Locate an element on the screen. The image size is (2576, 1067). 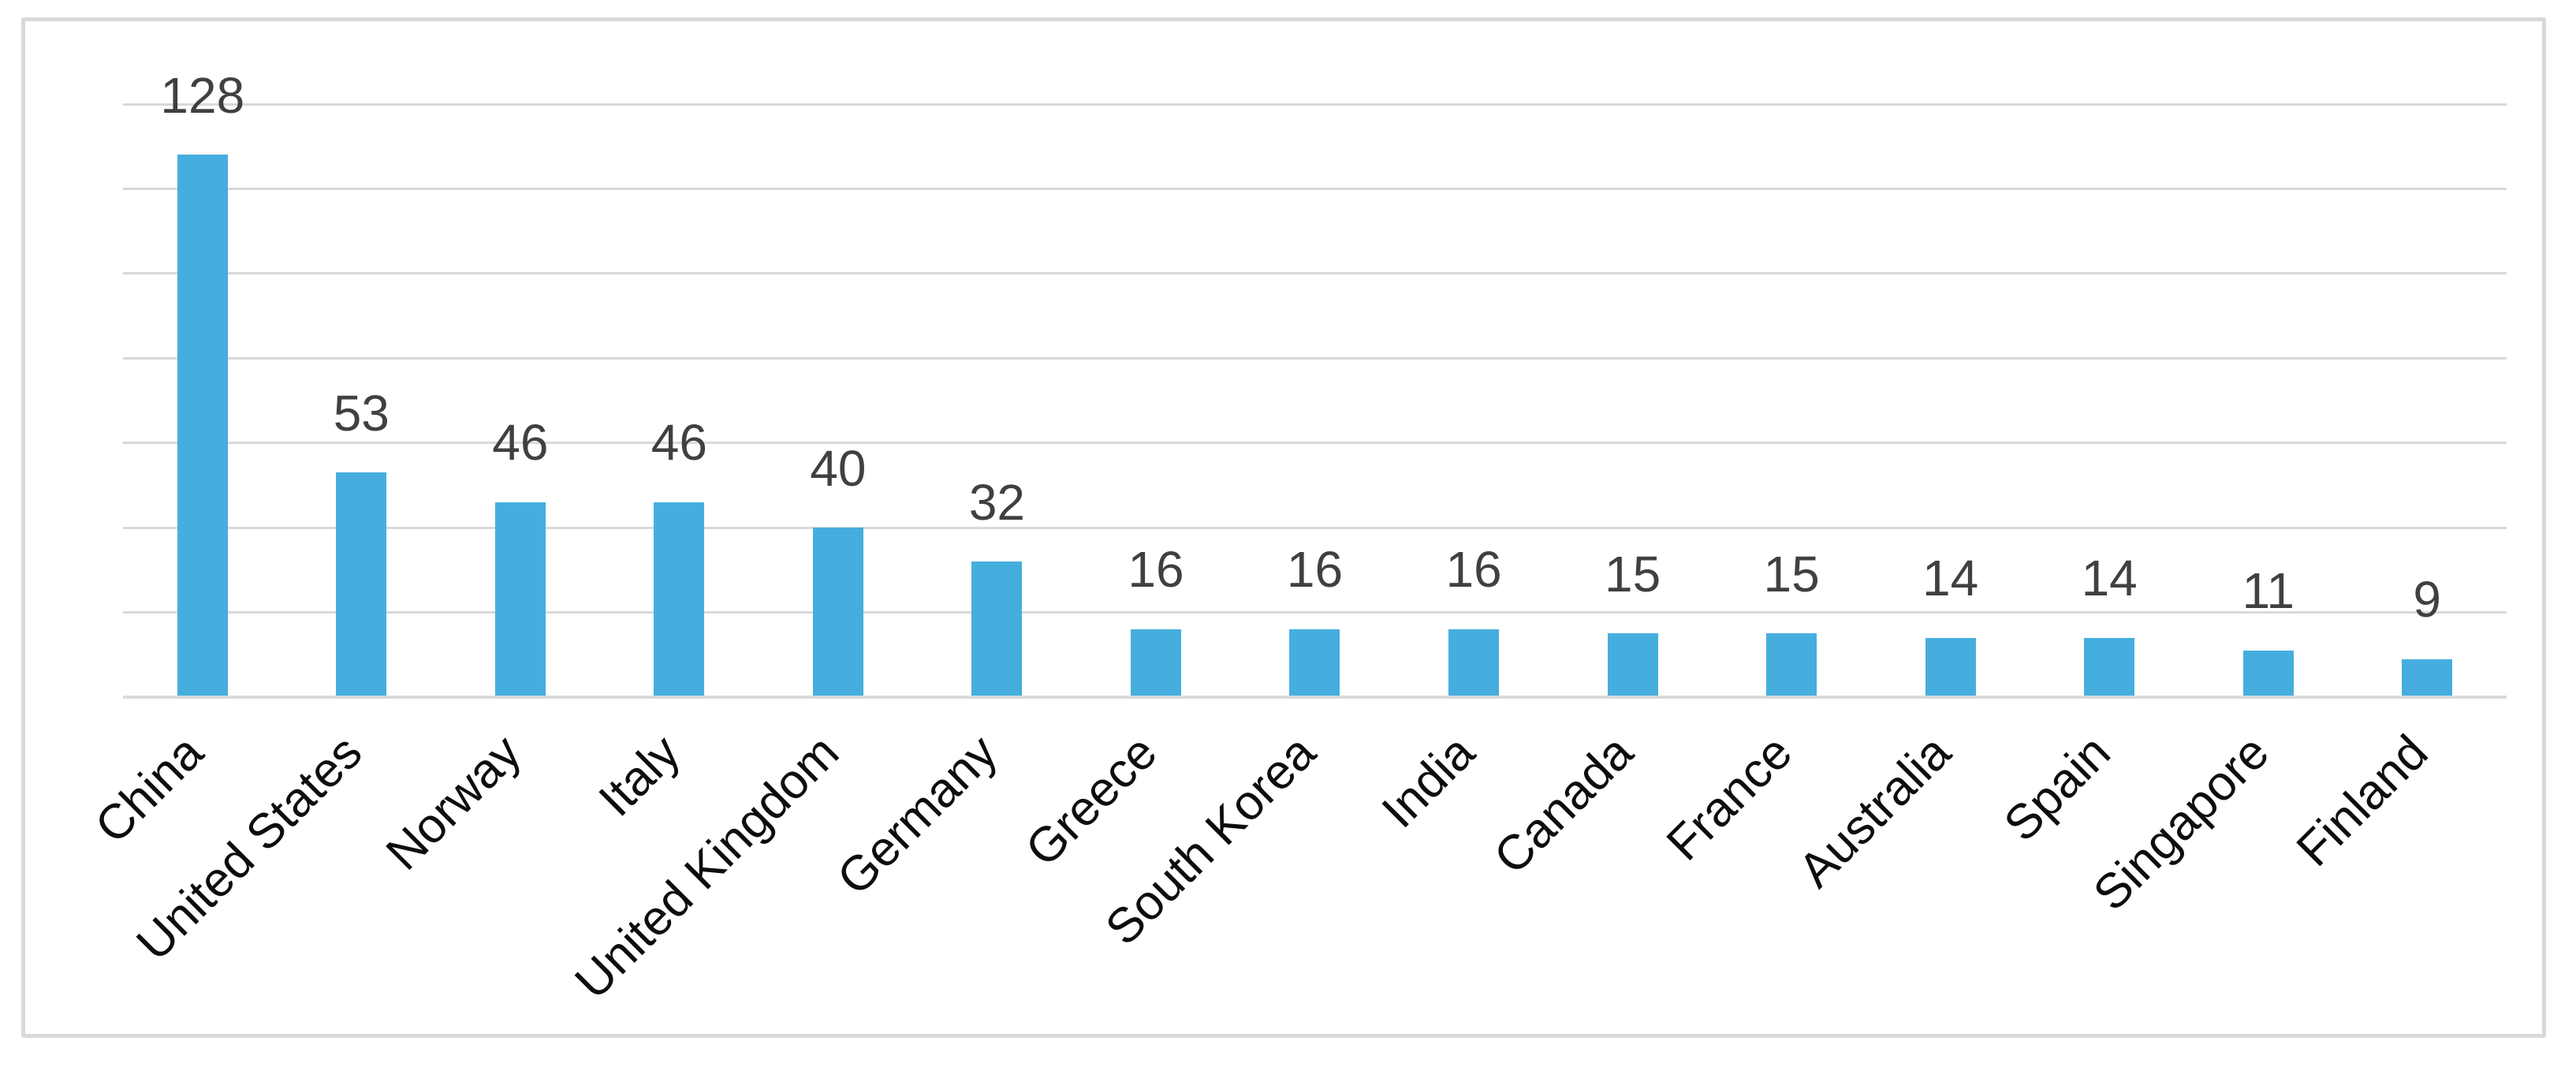
category-slot-greece: 16 is located at coordinates (1156, 400).